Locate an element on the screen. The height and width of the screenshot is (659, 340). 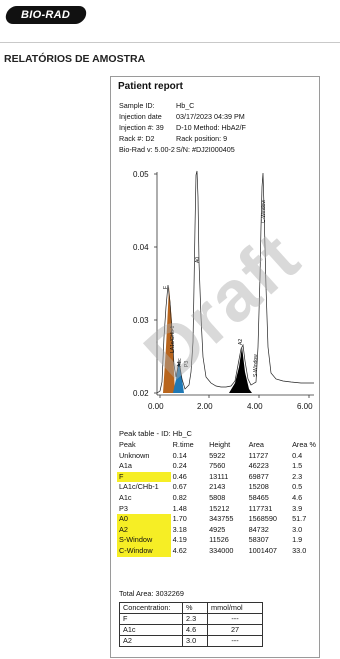
table-cell: 58307 is located at coordinates (258, 540).